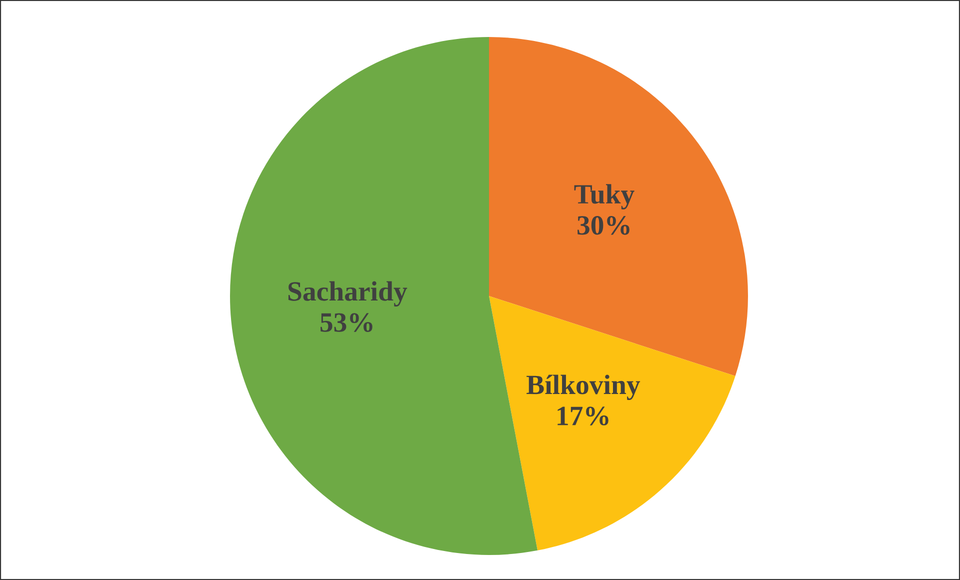 This screenshot has height=580, width=960. Describe the element at coordinates (348, 294) in the screenshot. I see `slice-label: Sacharidy` at that location.